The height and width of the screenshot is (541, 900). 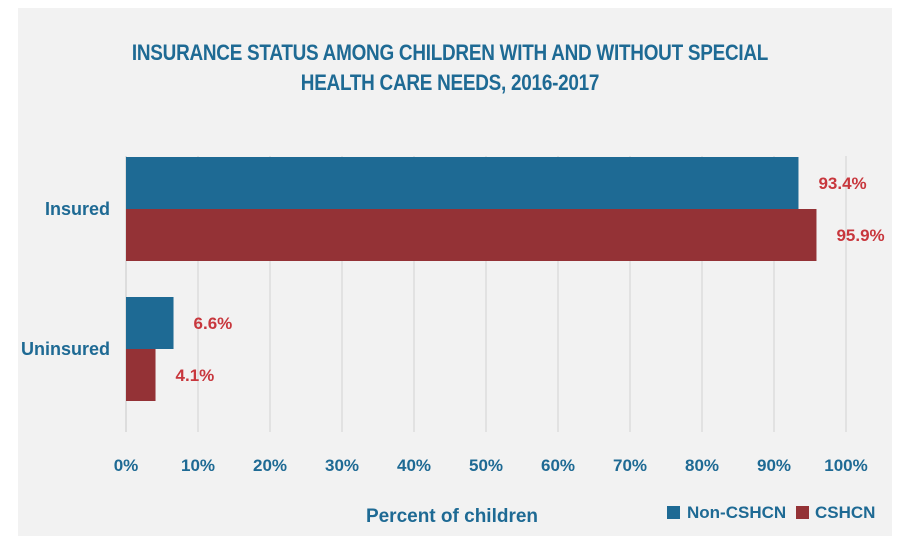 I want to click on data-label-insured-non-cshcn: 93.4%, so click(x=842, y=183).